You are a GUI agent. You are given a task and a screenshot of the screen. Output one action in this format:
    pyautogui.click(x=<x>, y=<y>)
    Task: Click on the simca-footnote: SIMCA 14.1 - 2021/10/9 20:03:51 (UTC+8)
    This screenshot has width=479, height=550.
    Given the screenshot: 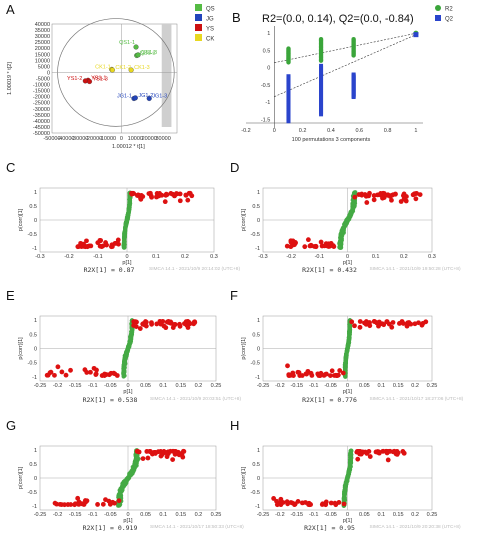 What is the action you would take?
    pyautogui.click(x=195, y=399)
    